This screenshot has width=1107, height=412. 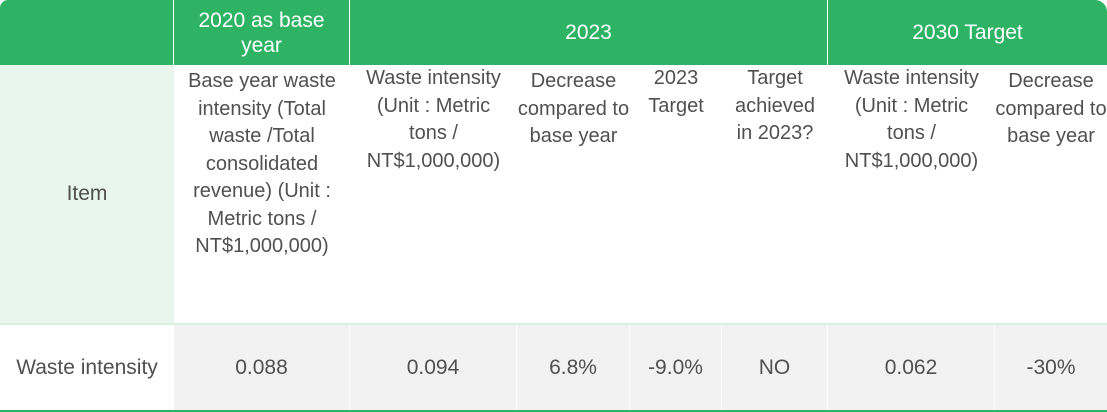 What do you see at coordinates (86, 32) in the screenshot?
I see `header-corner` at bounding box center [86, 32].